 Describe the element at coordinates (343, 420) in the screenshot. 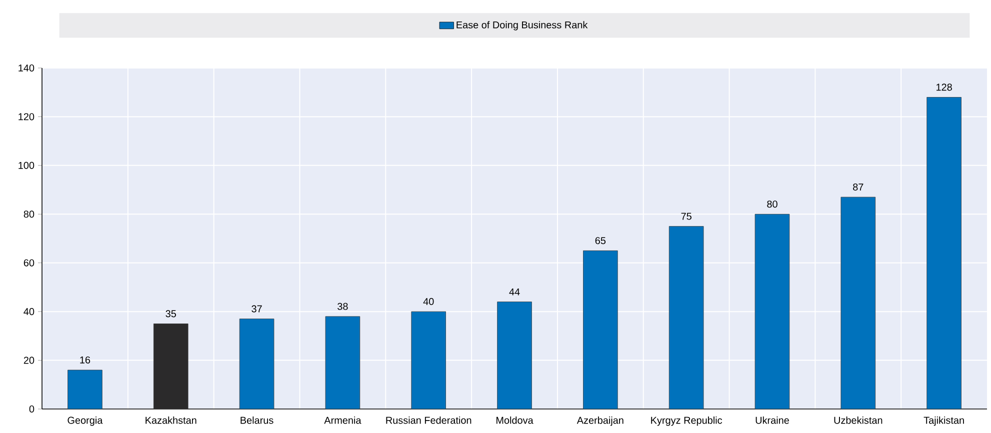

I see `x-tick-label: Armenia` at that location.